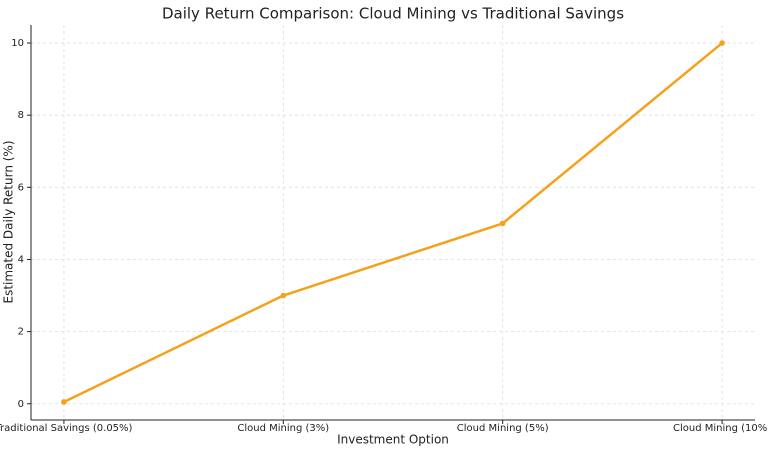  I want to click on y-tick-label: 10, so click(17, 43).